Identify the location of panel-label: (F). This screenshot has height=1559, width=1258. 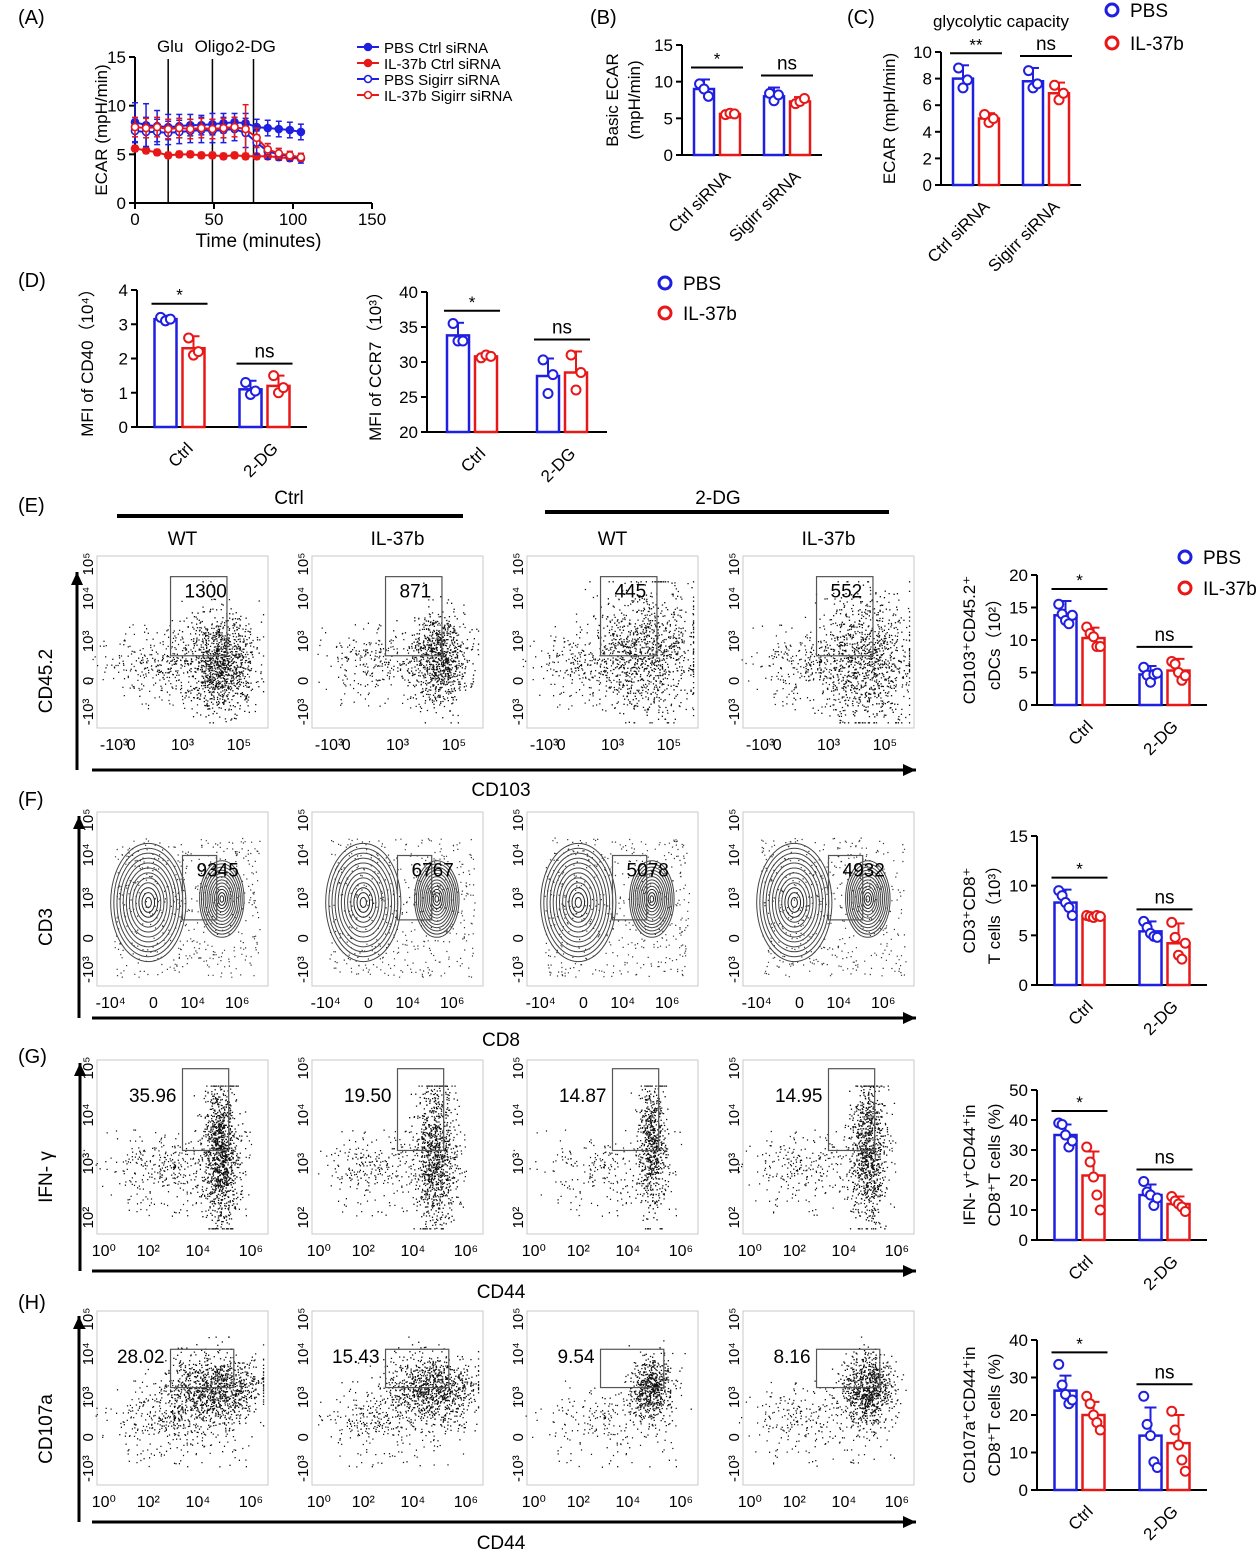
(31, 800).